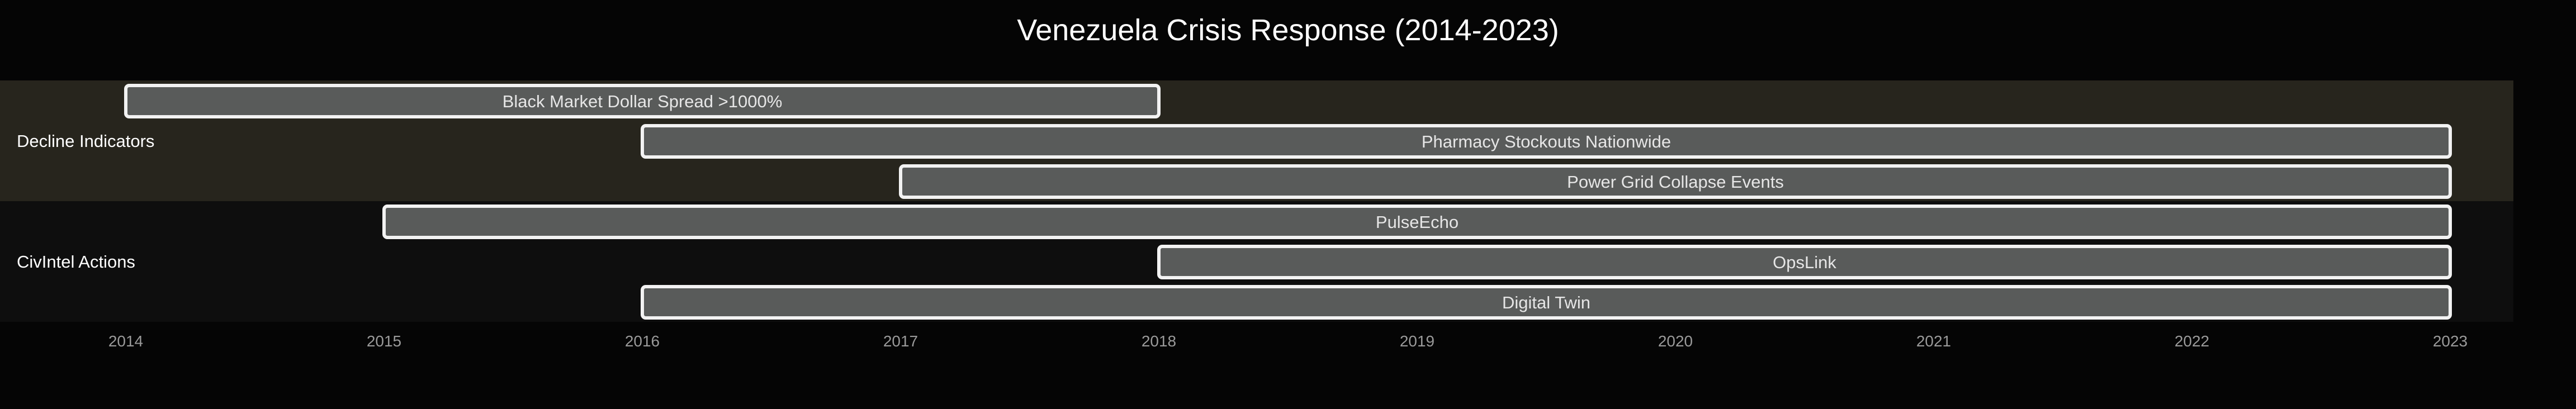 This screenshot has width=2576, height=409. Describe the element at coordinates (125, 341) in the screenshot. I see `x-tick-label: 2014` at that location.